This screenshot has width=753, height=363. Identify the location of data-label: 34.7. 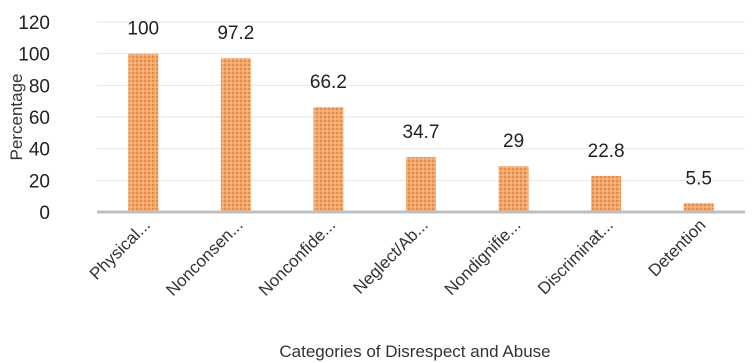
(421, 132).